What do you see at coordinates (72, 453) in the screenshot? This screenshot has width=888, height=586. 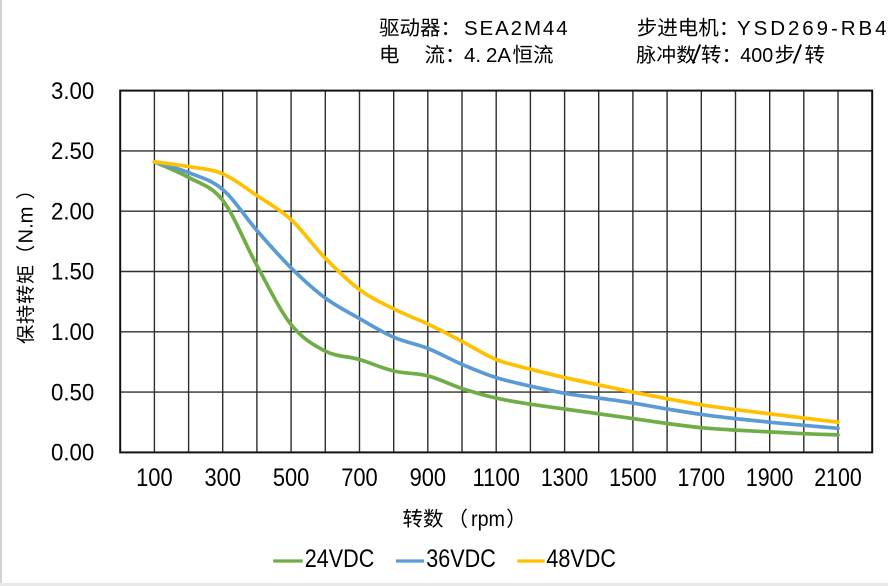 I see `svg-text: 0.00` at bounding box center [72, 453].